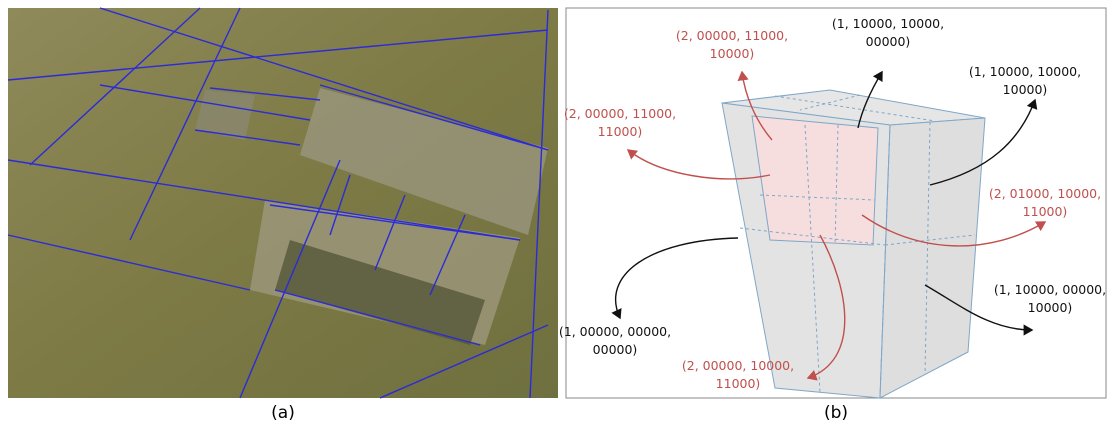 Image resolution: width=1112 pixels, height=429 pixels. Describe the element at coordinates (738, 374) in the screenshot. I see `annotation: (2, 00000, 10000, 11000)` at that location.